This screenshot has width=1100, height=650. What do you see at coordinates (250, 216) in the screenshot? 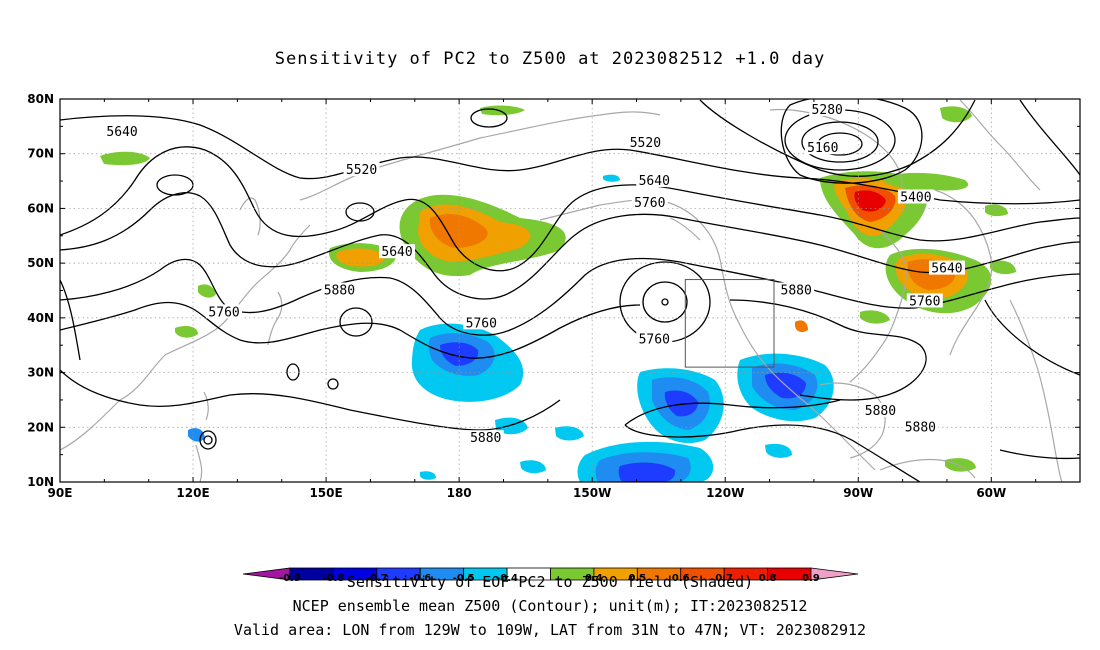
I see `kamchatka-coastline` at bounding box center [250, 216].